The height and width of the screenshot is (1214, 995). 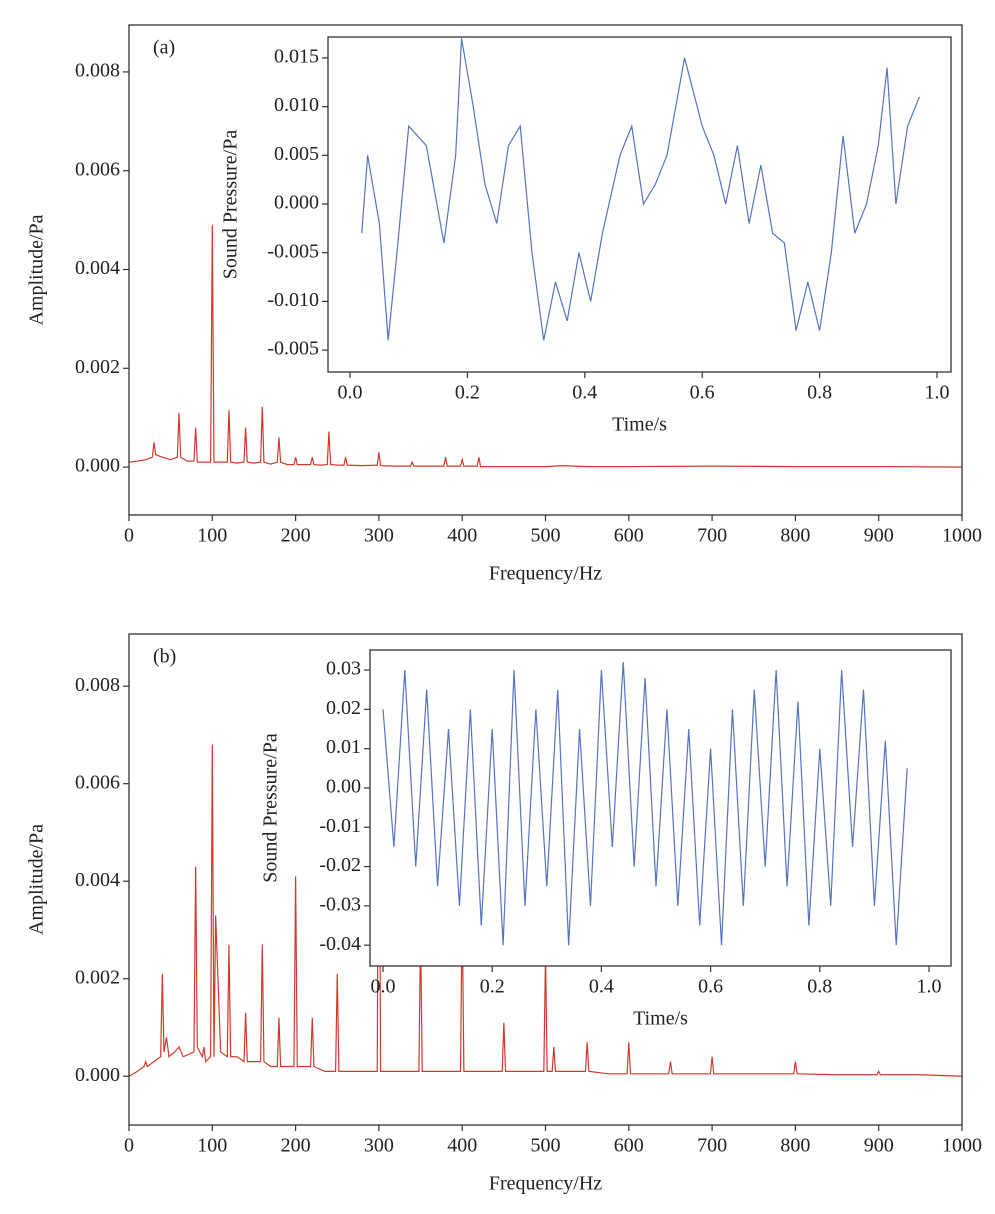 What do you see at coordinates (340, 944) in the screenshot?
I see `y-tick-label: -0.04` at bounding box center [340, 944].